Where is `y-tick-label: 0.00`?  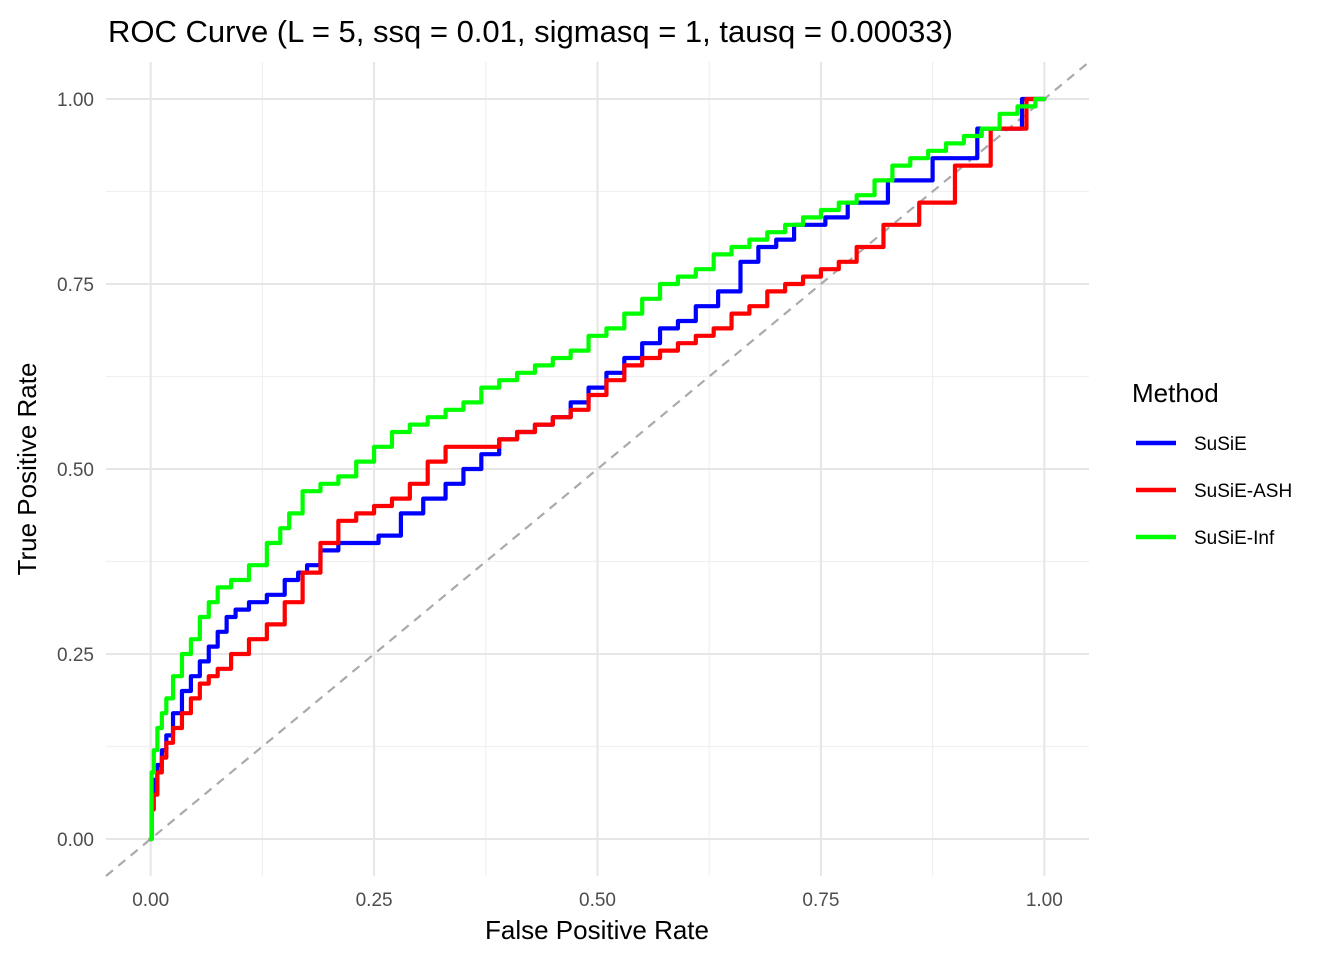 y-tick-label: 0.00 is located at coordinates (75, 840).